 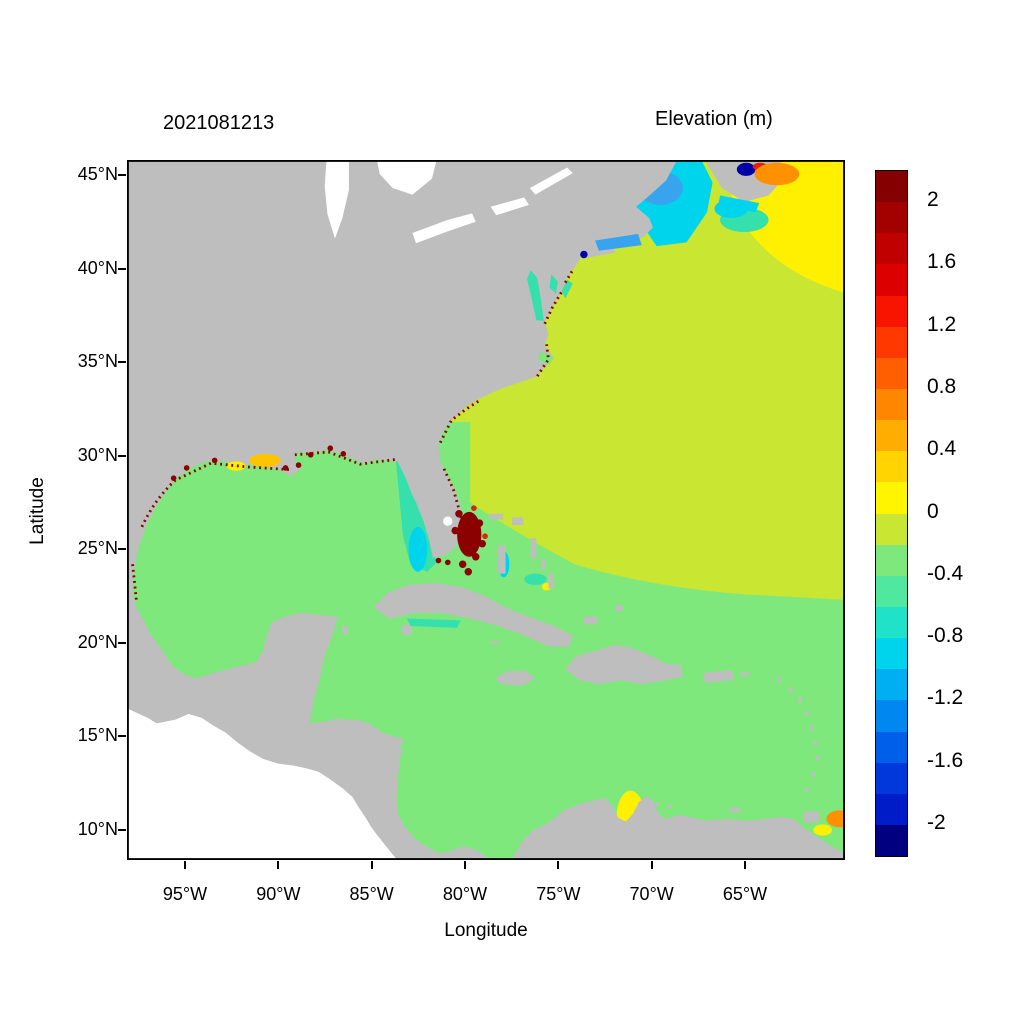 What do you see at coordinates (265, 460) in the screenshot?
I see `louisiana-amber-patch` at bounding box center [265, 460].